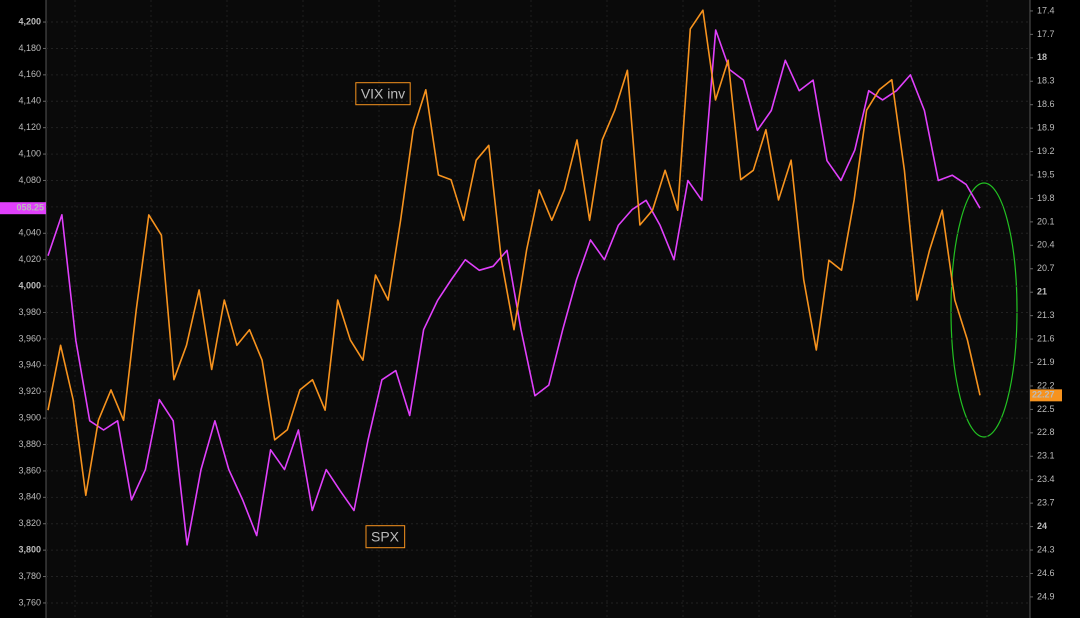 The height and width of the screenshot is (618, 1080). Describe the element at coordinates (1046, 549) in the screenshot. I see `y2-tick-label: 24.3` at that location.